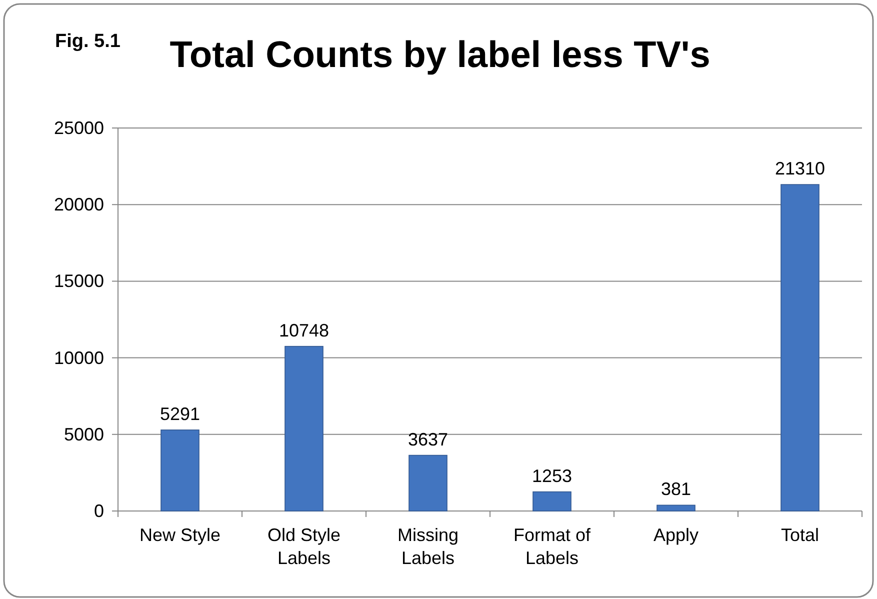 The image size is (877, 599). I want to click on data-label: 1253, so click(552, 476).